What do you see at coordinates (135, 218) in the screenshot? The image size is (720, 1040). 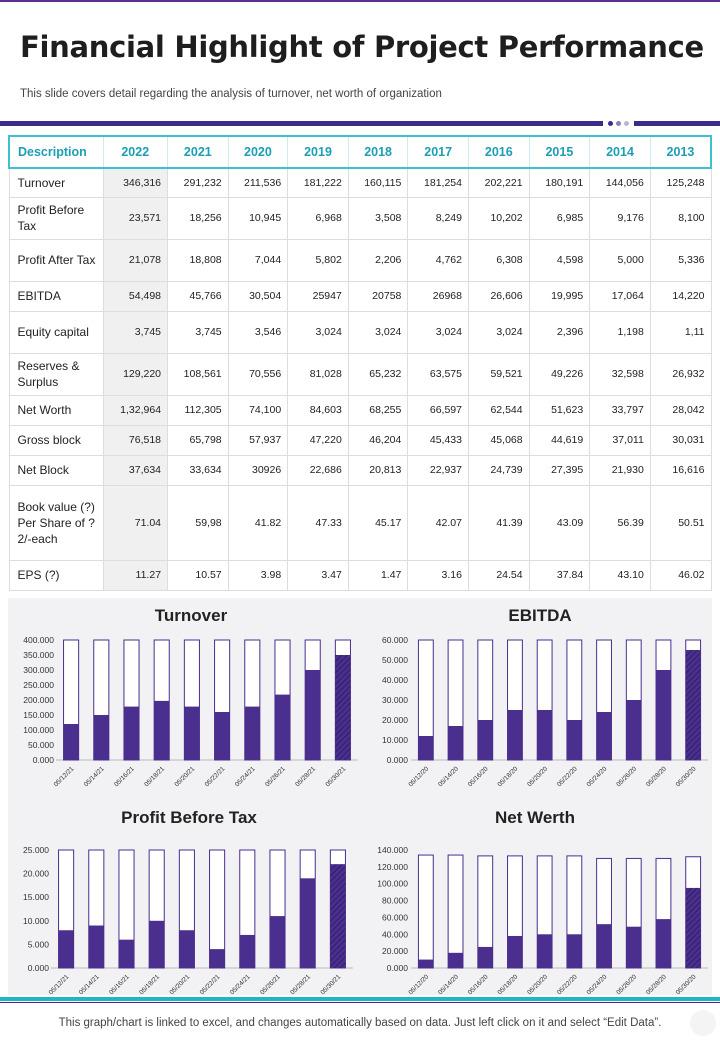 I see `table-cell: 23,571` at bounding box center [135, 218].